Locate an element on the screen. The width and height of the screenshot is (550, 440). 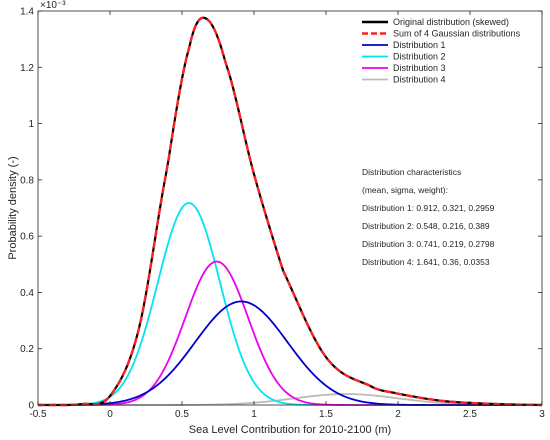
x-tick-label: 0.5 is located at coordinates (182, 414).